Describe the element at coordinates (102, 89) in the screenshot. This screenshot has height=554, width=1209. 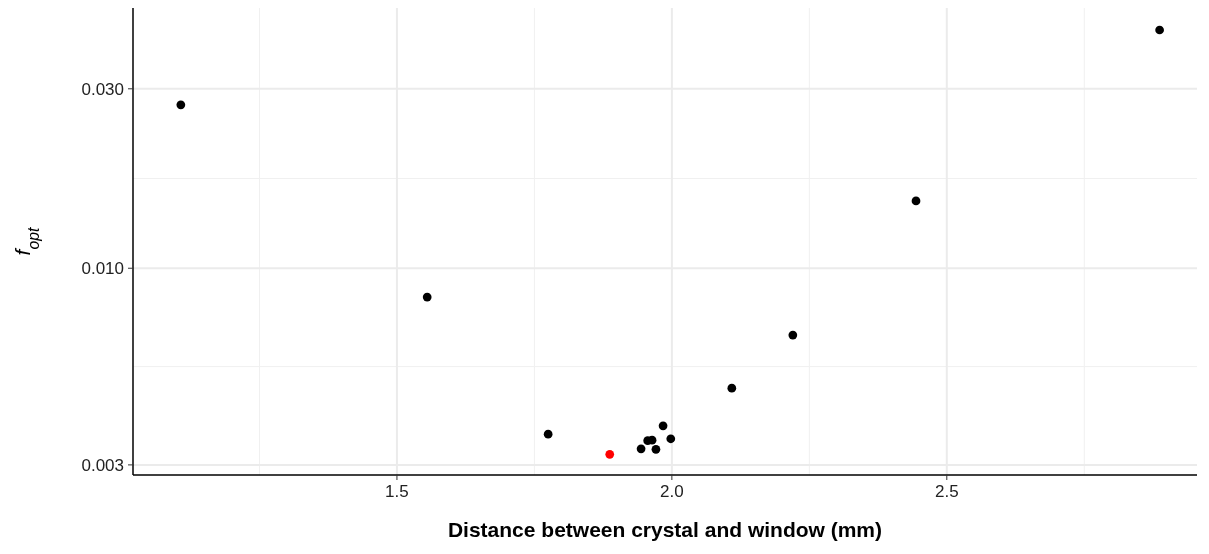
I see `y-tick-label: 0.030` at that location.